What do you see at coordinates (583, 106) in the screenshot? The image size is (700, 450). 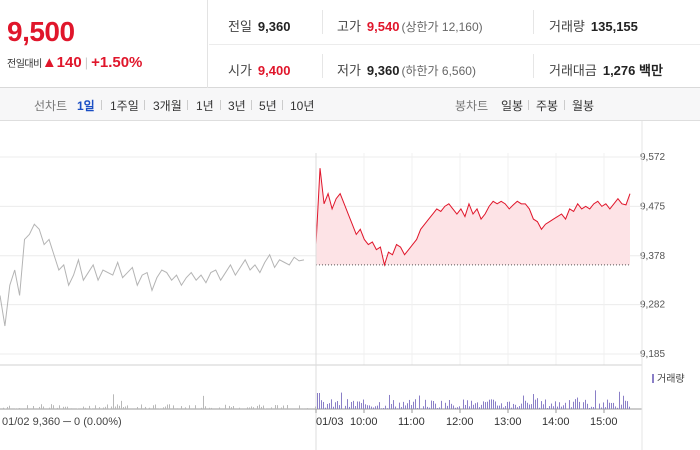 I see `candle-monthly-tab: 월봉` at bounding box center [583, 106].